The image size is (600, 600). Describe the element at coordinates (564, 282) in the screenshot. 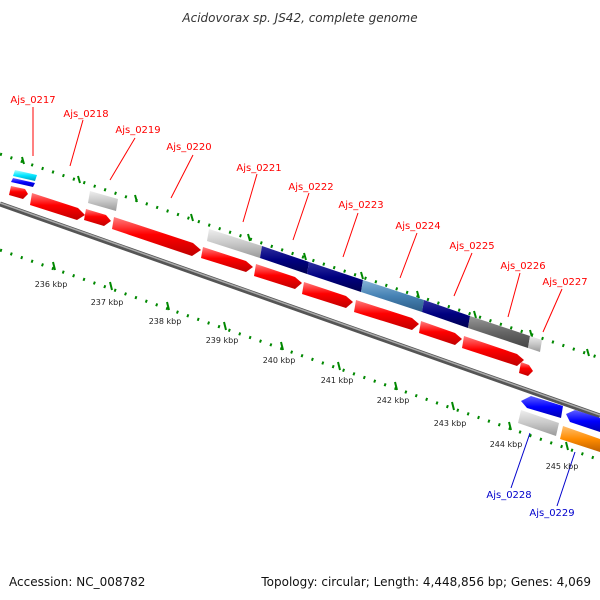

I see `gene-label-ajs-0227: Ajs_0227` at that location.